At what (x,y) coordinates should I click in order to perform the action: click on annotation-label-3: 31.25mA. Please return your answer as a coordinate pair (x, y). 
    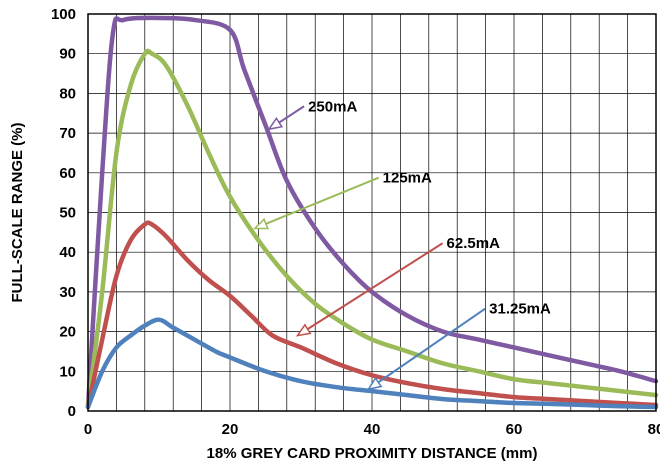
    Looking at the image, I should click on (520, 309).